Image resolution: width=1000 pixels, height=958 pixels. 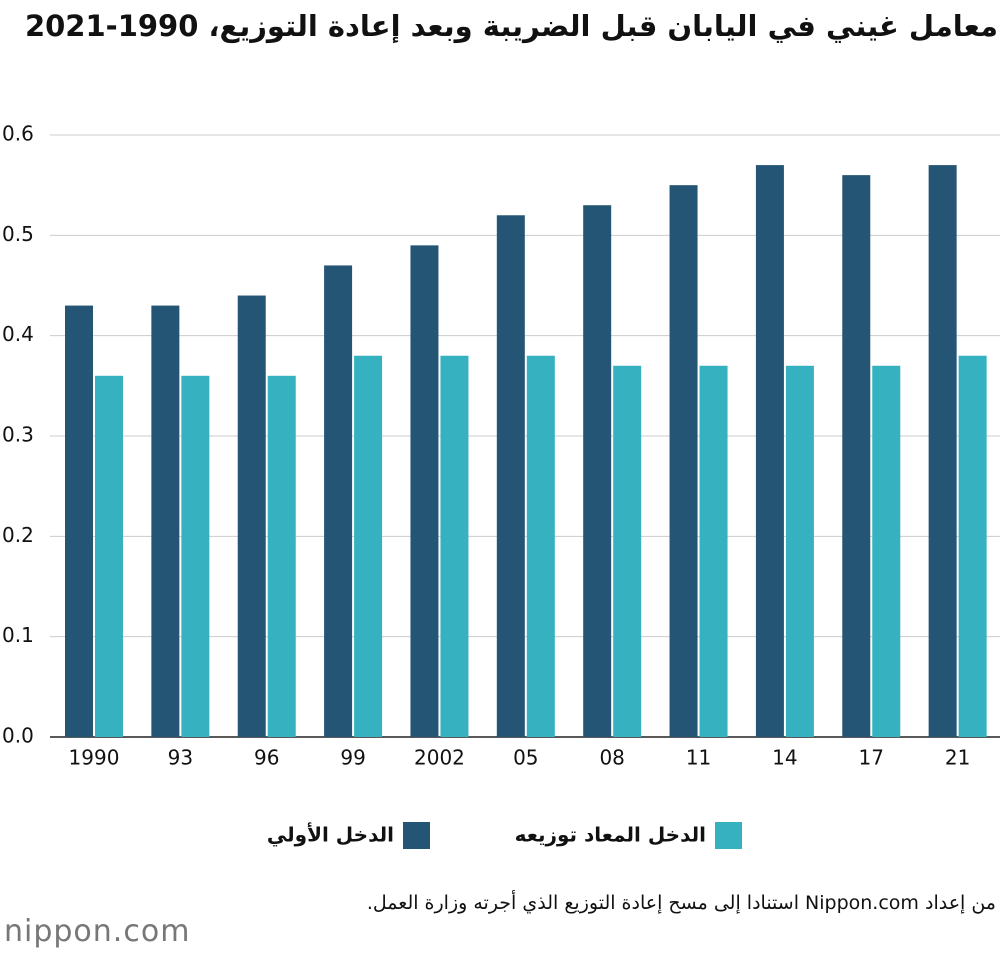 What do you see at coordinates (439, 758) in the screenshot?
I see `x-tick-label: 2002` at bounding box center [439, 758].